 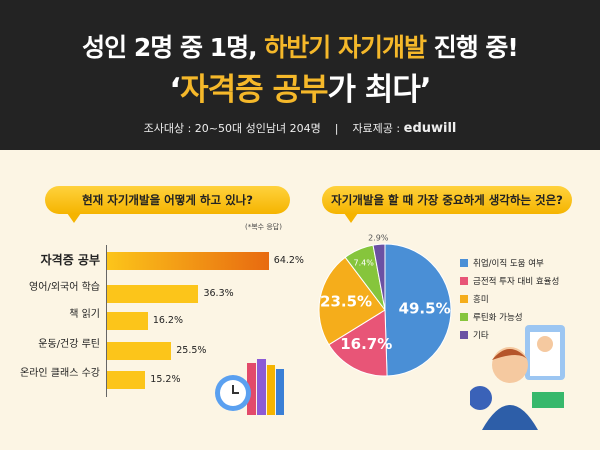 I want to click on bar-value-label: 64.2%, so click(x=288, y=260).